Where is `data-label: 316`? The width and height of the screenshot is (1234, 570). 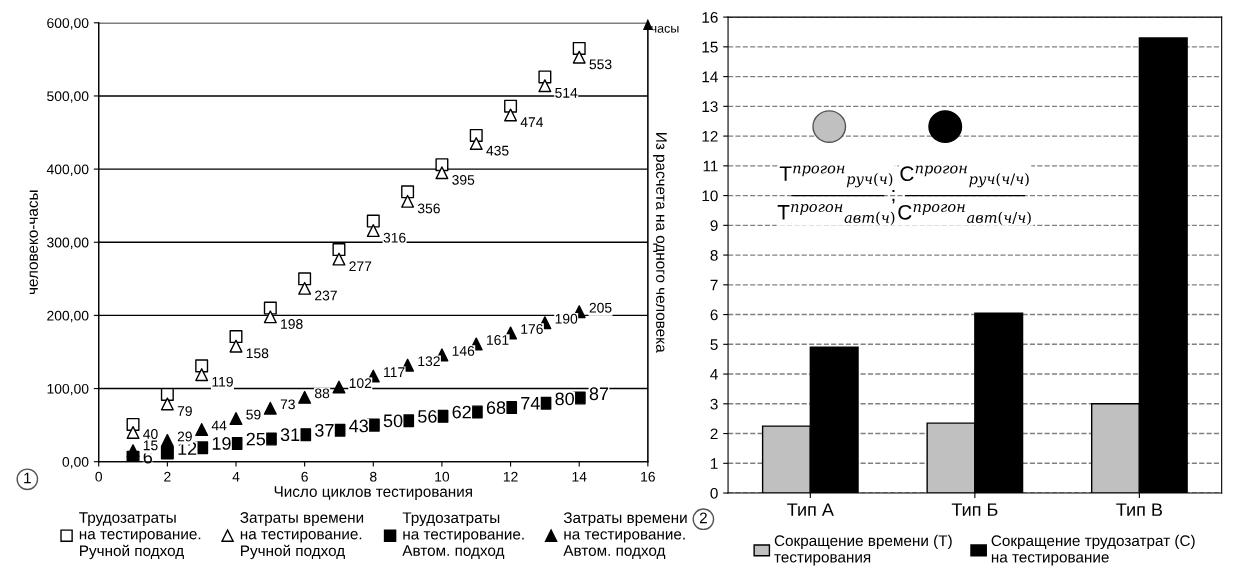 data-label: 316 is located at coordinates (394, 237).